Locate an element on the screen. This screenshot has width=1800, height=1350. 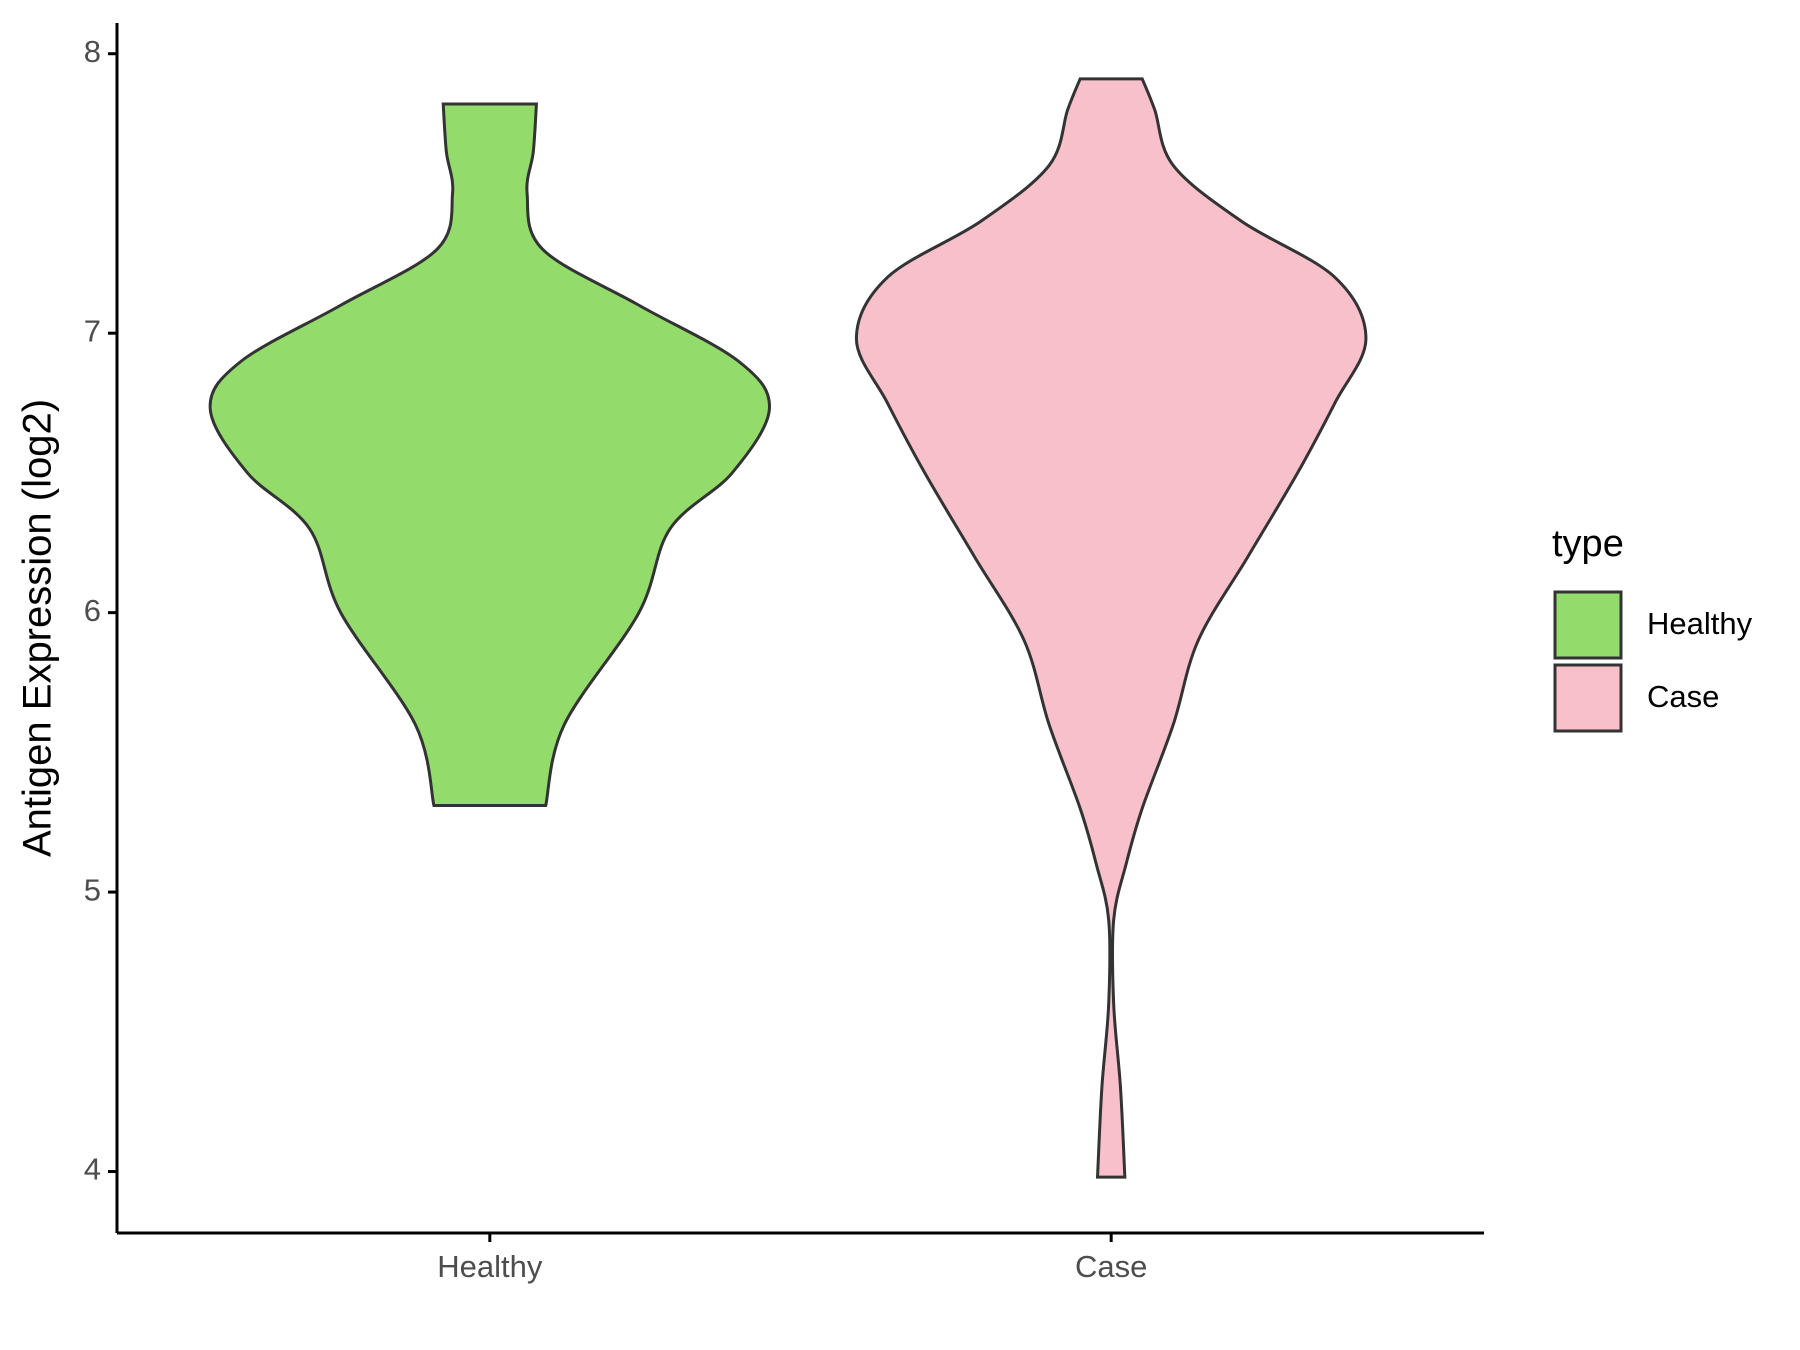
x-tick-label: Healthy is located at coordinates (490, 1266).